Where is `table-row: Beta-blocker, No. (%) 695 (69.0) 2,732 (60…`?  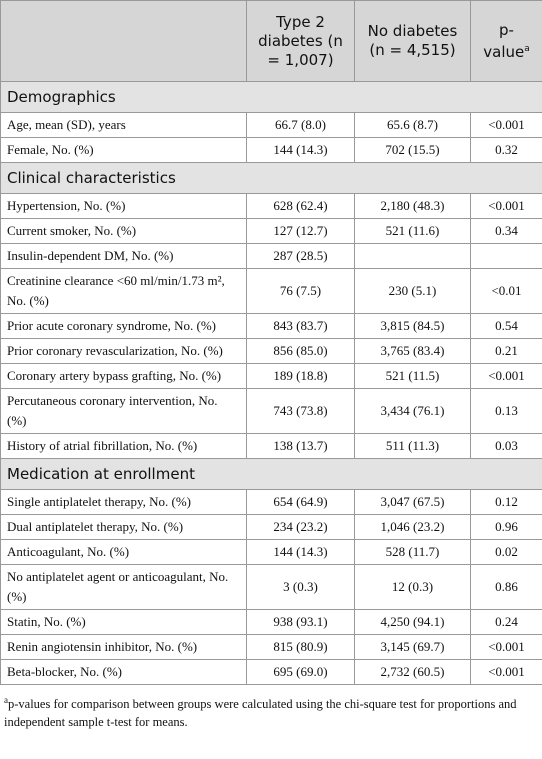
table-row: Beta-blocker, No. (%) 695 (69.0) 2,732 (60… is located at coordinates (271, 672).